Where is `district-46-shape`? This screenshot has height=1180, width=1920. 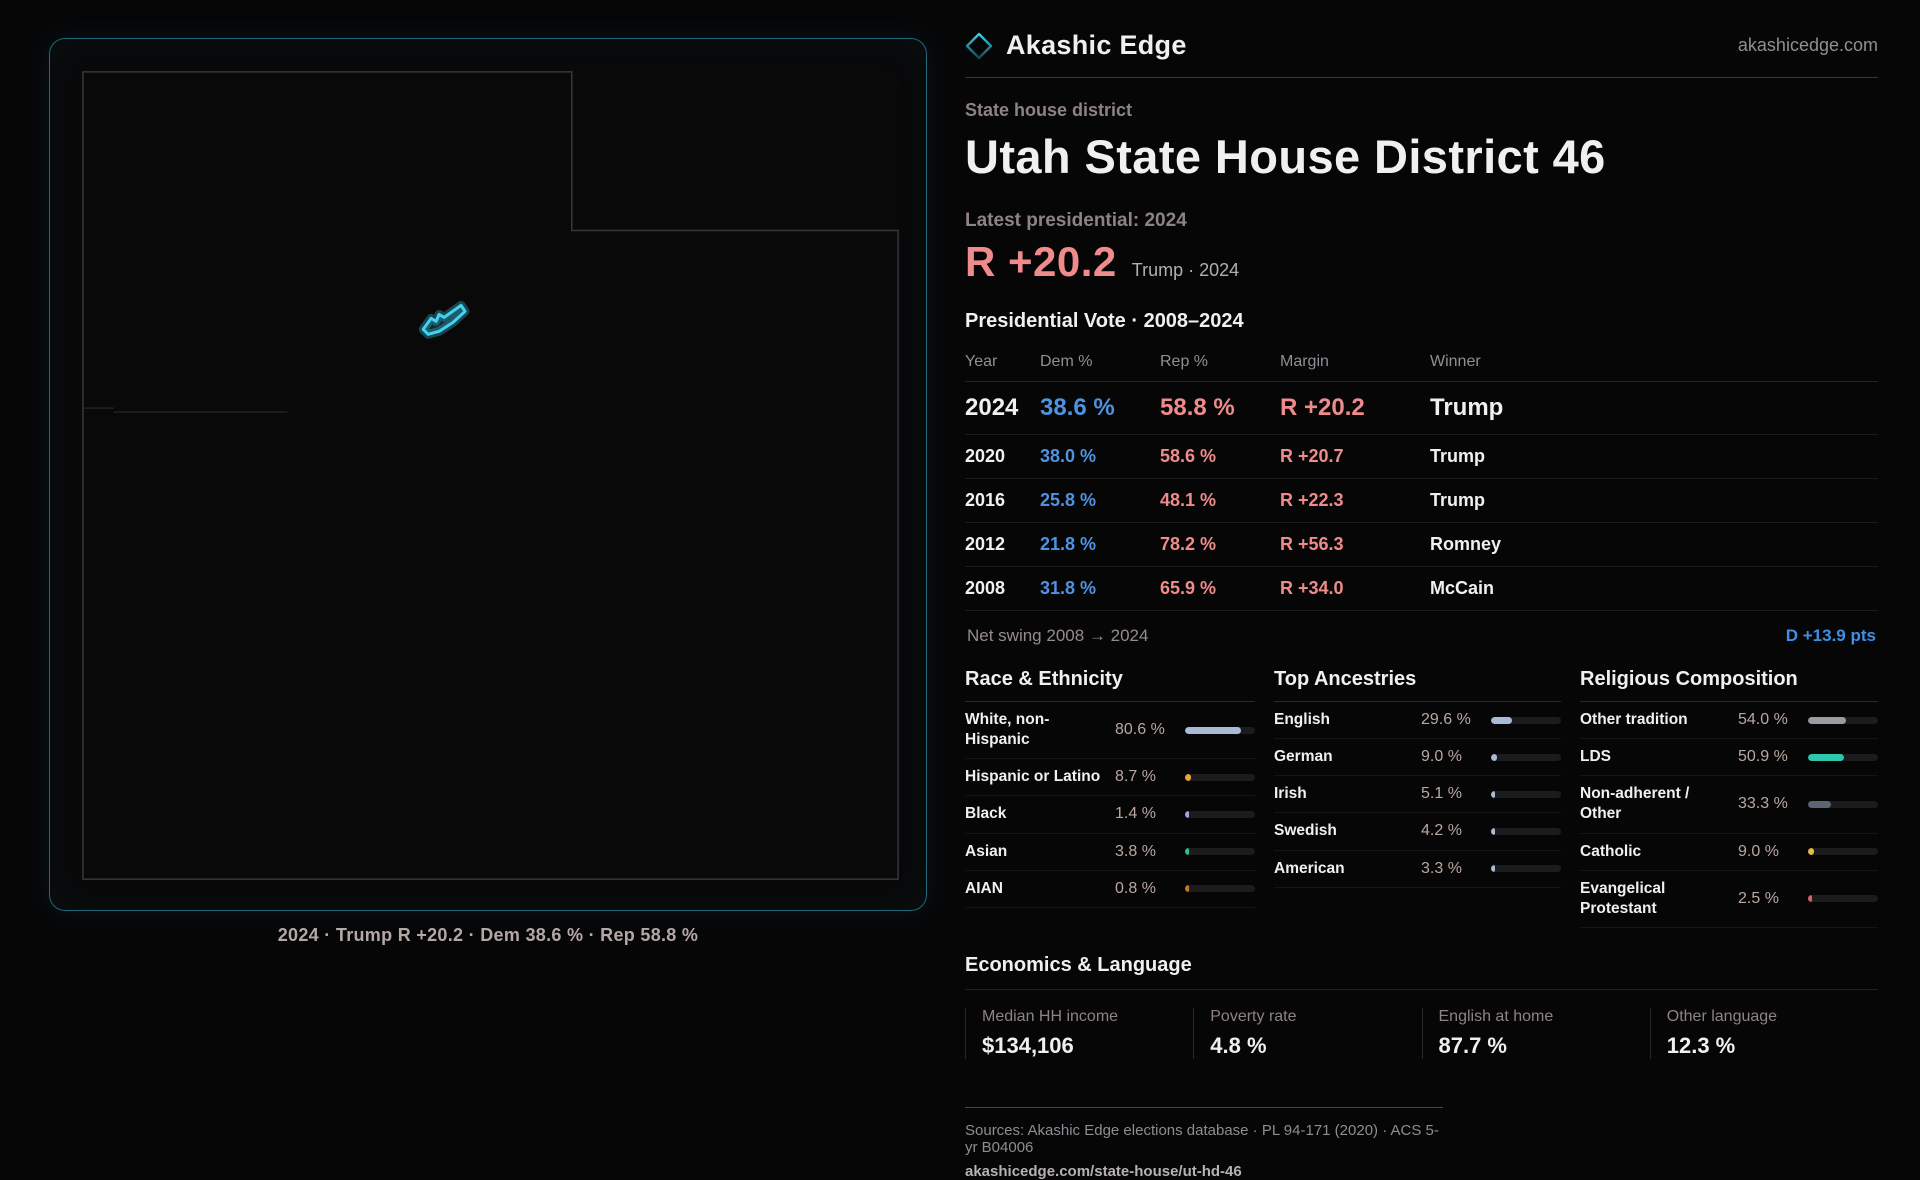 district-46-shape is located at coordinates (444, 319).